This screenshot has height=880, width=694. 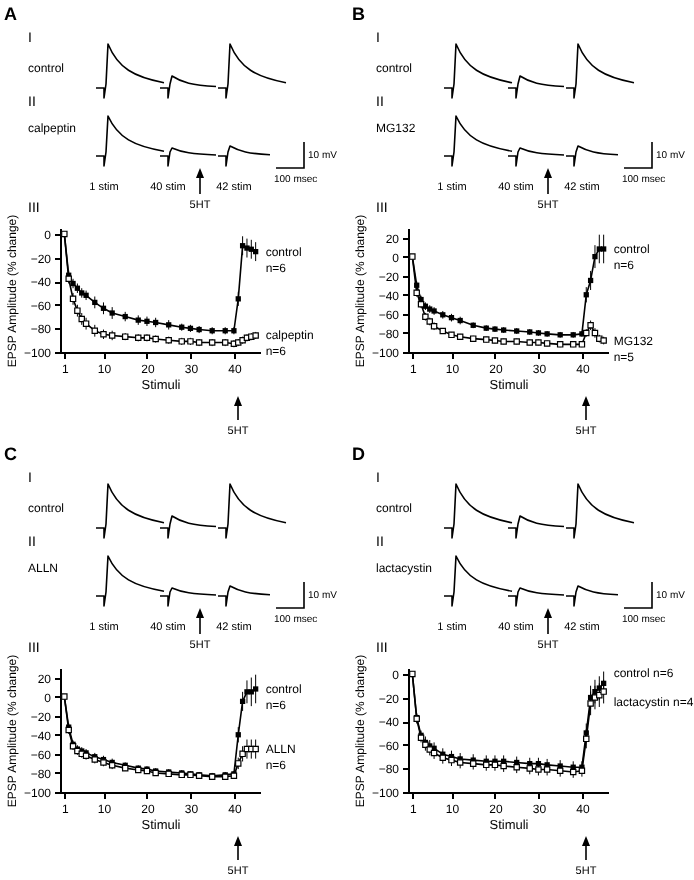 What do you see at coordinates (11, 454) in the screenshot?
I see `chart-title: C` at bounding box center [11, 454].